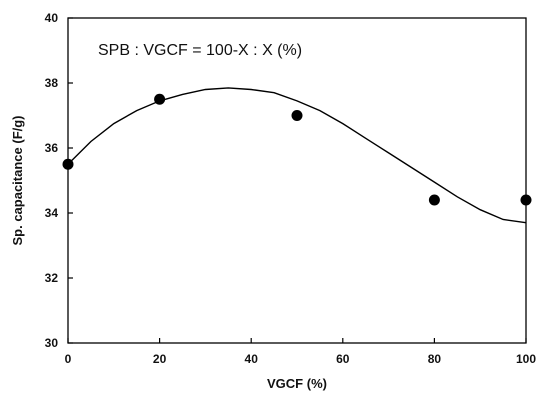  I want to click on y-axis-label: Sp. capacitance (F/g), so click(17, 180).